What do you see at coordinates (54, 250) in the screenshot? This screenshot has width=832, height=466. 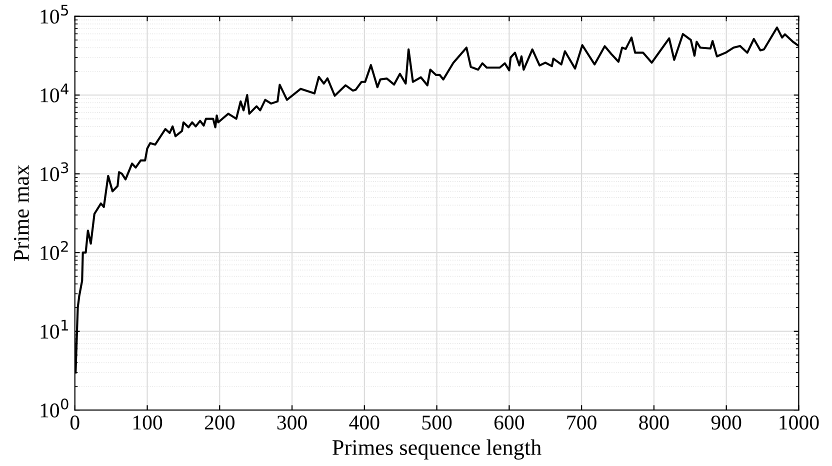 I see `y-tick-label: 10$^{2}$` at bounding box center [54, 250].